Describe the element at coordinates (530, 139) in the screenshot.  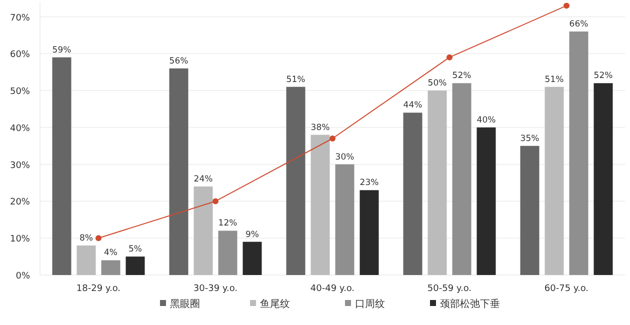
I see `data-label: 35%` at that location.